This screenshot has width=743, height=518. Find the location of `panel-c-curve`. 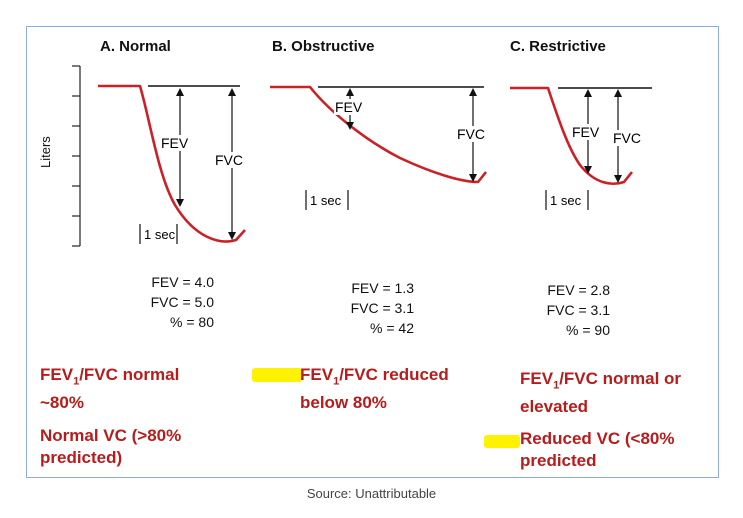

panel-c-curve is located at coordinates (572, 136).